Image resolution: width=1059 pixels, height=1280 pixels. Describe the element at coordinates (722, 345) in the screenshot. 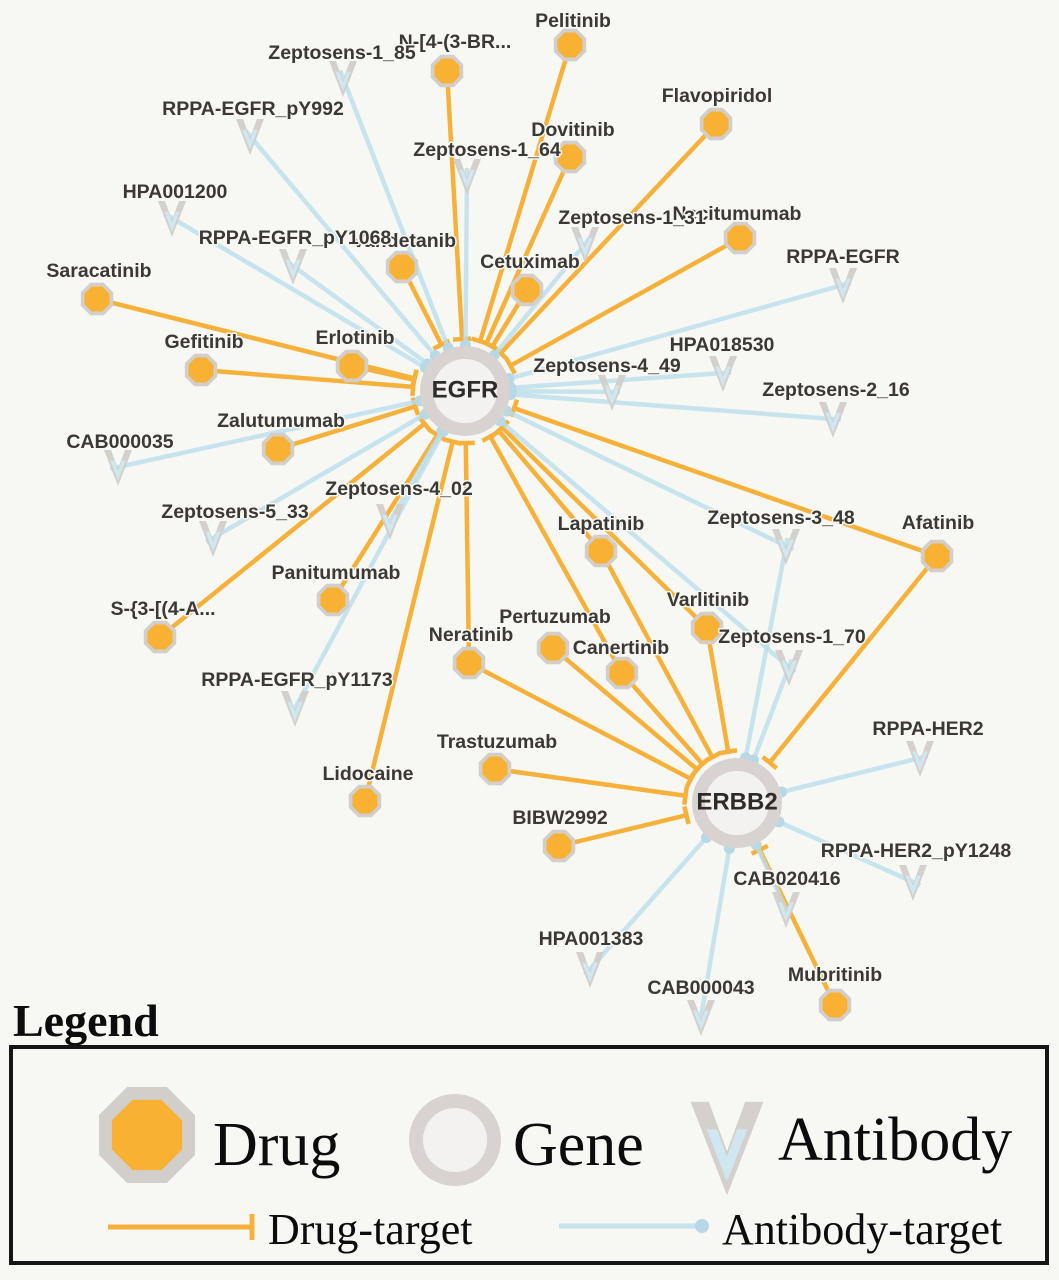

I see `node-label-hpa018530: HPA018530` at that location.